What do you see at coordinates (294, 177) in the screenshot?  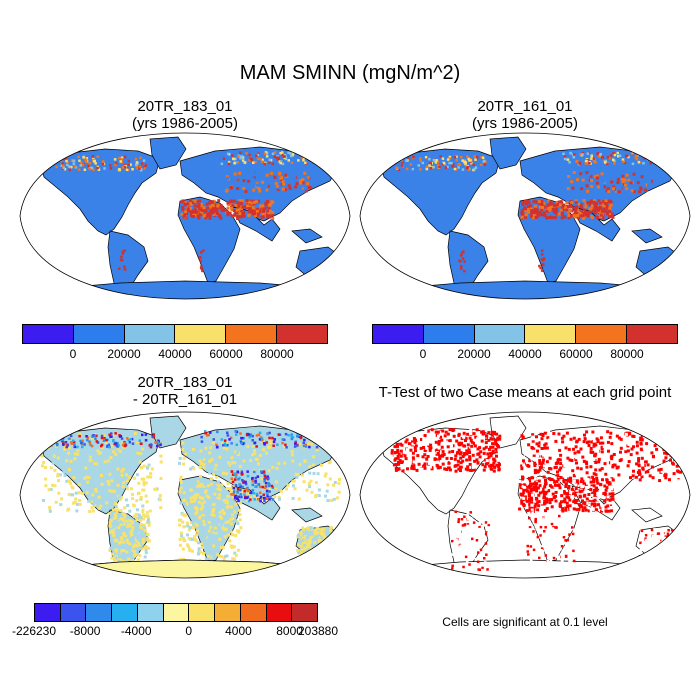 I see `asia-cell` at bounding box center [294, 177].